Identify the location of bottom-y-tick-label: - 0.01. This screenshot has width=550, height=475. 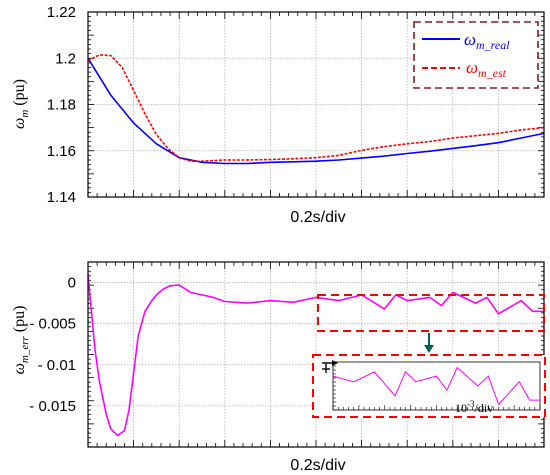
(57, 365).